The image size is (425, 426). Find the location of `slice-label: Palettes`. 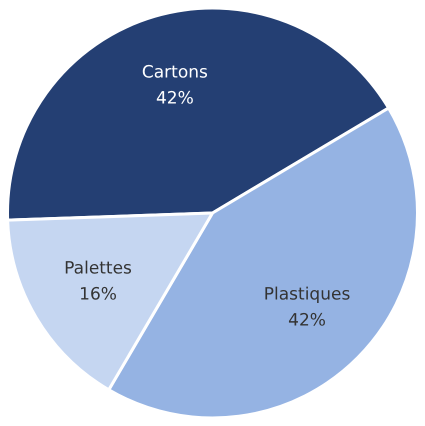

slice-label: Palettes is located at coordinates (98, 268).